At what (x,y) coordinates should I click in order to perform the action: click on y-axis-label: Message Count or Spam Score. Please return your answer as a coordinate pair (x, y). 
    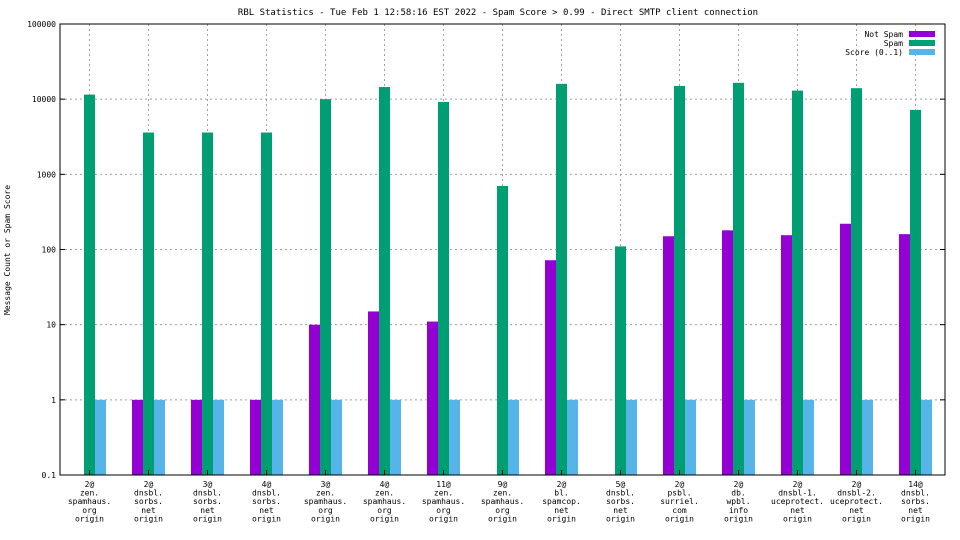
    Looking at the image, I should click on (7, 250).